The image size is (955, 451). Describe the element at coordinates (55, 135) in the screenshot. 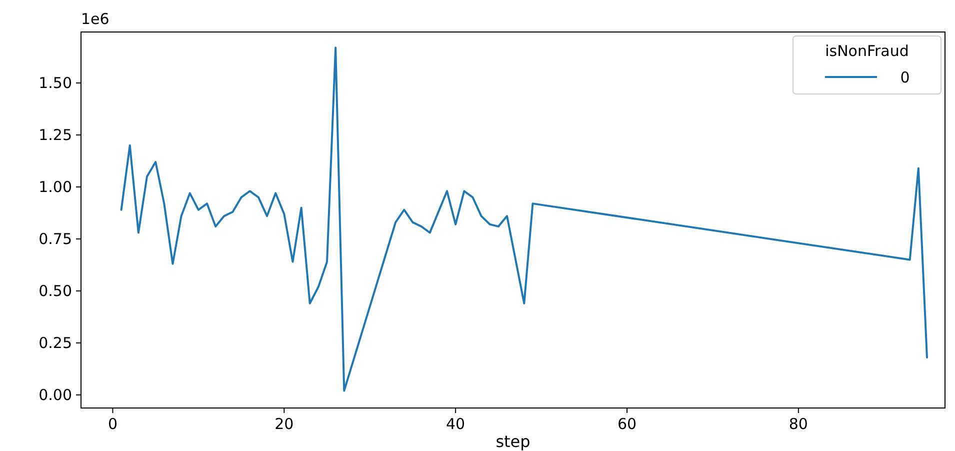

I see `y-tick-label: 1.25` at that location.